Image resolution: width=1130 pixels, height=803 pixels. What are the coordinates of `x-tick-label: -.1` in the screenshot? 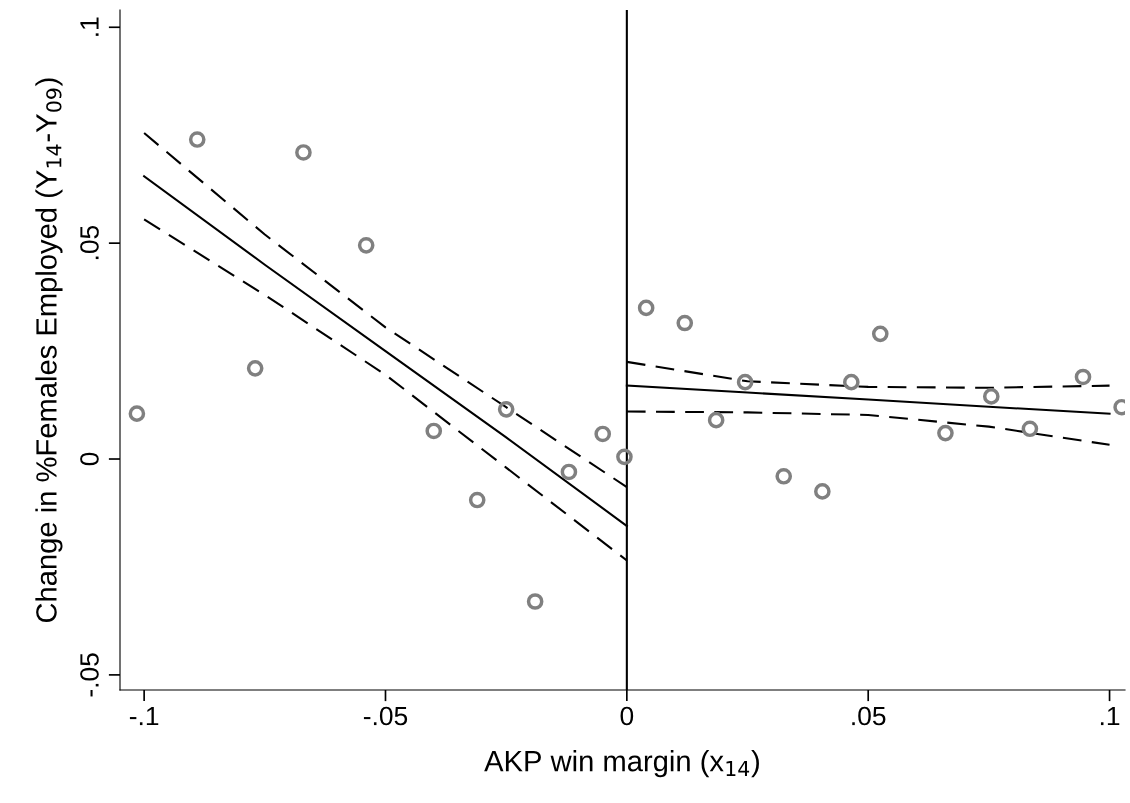 It's located at (144, 716).